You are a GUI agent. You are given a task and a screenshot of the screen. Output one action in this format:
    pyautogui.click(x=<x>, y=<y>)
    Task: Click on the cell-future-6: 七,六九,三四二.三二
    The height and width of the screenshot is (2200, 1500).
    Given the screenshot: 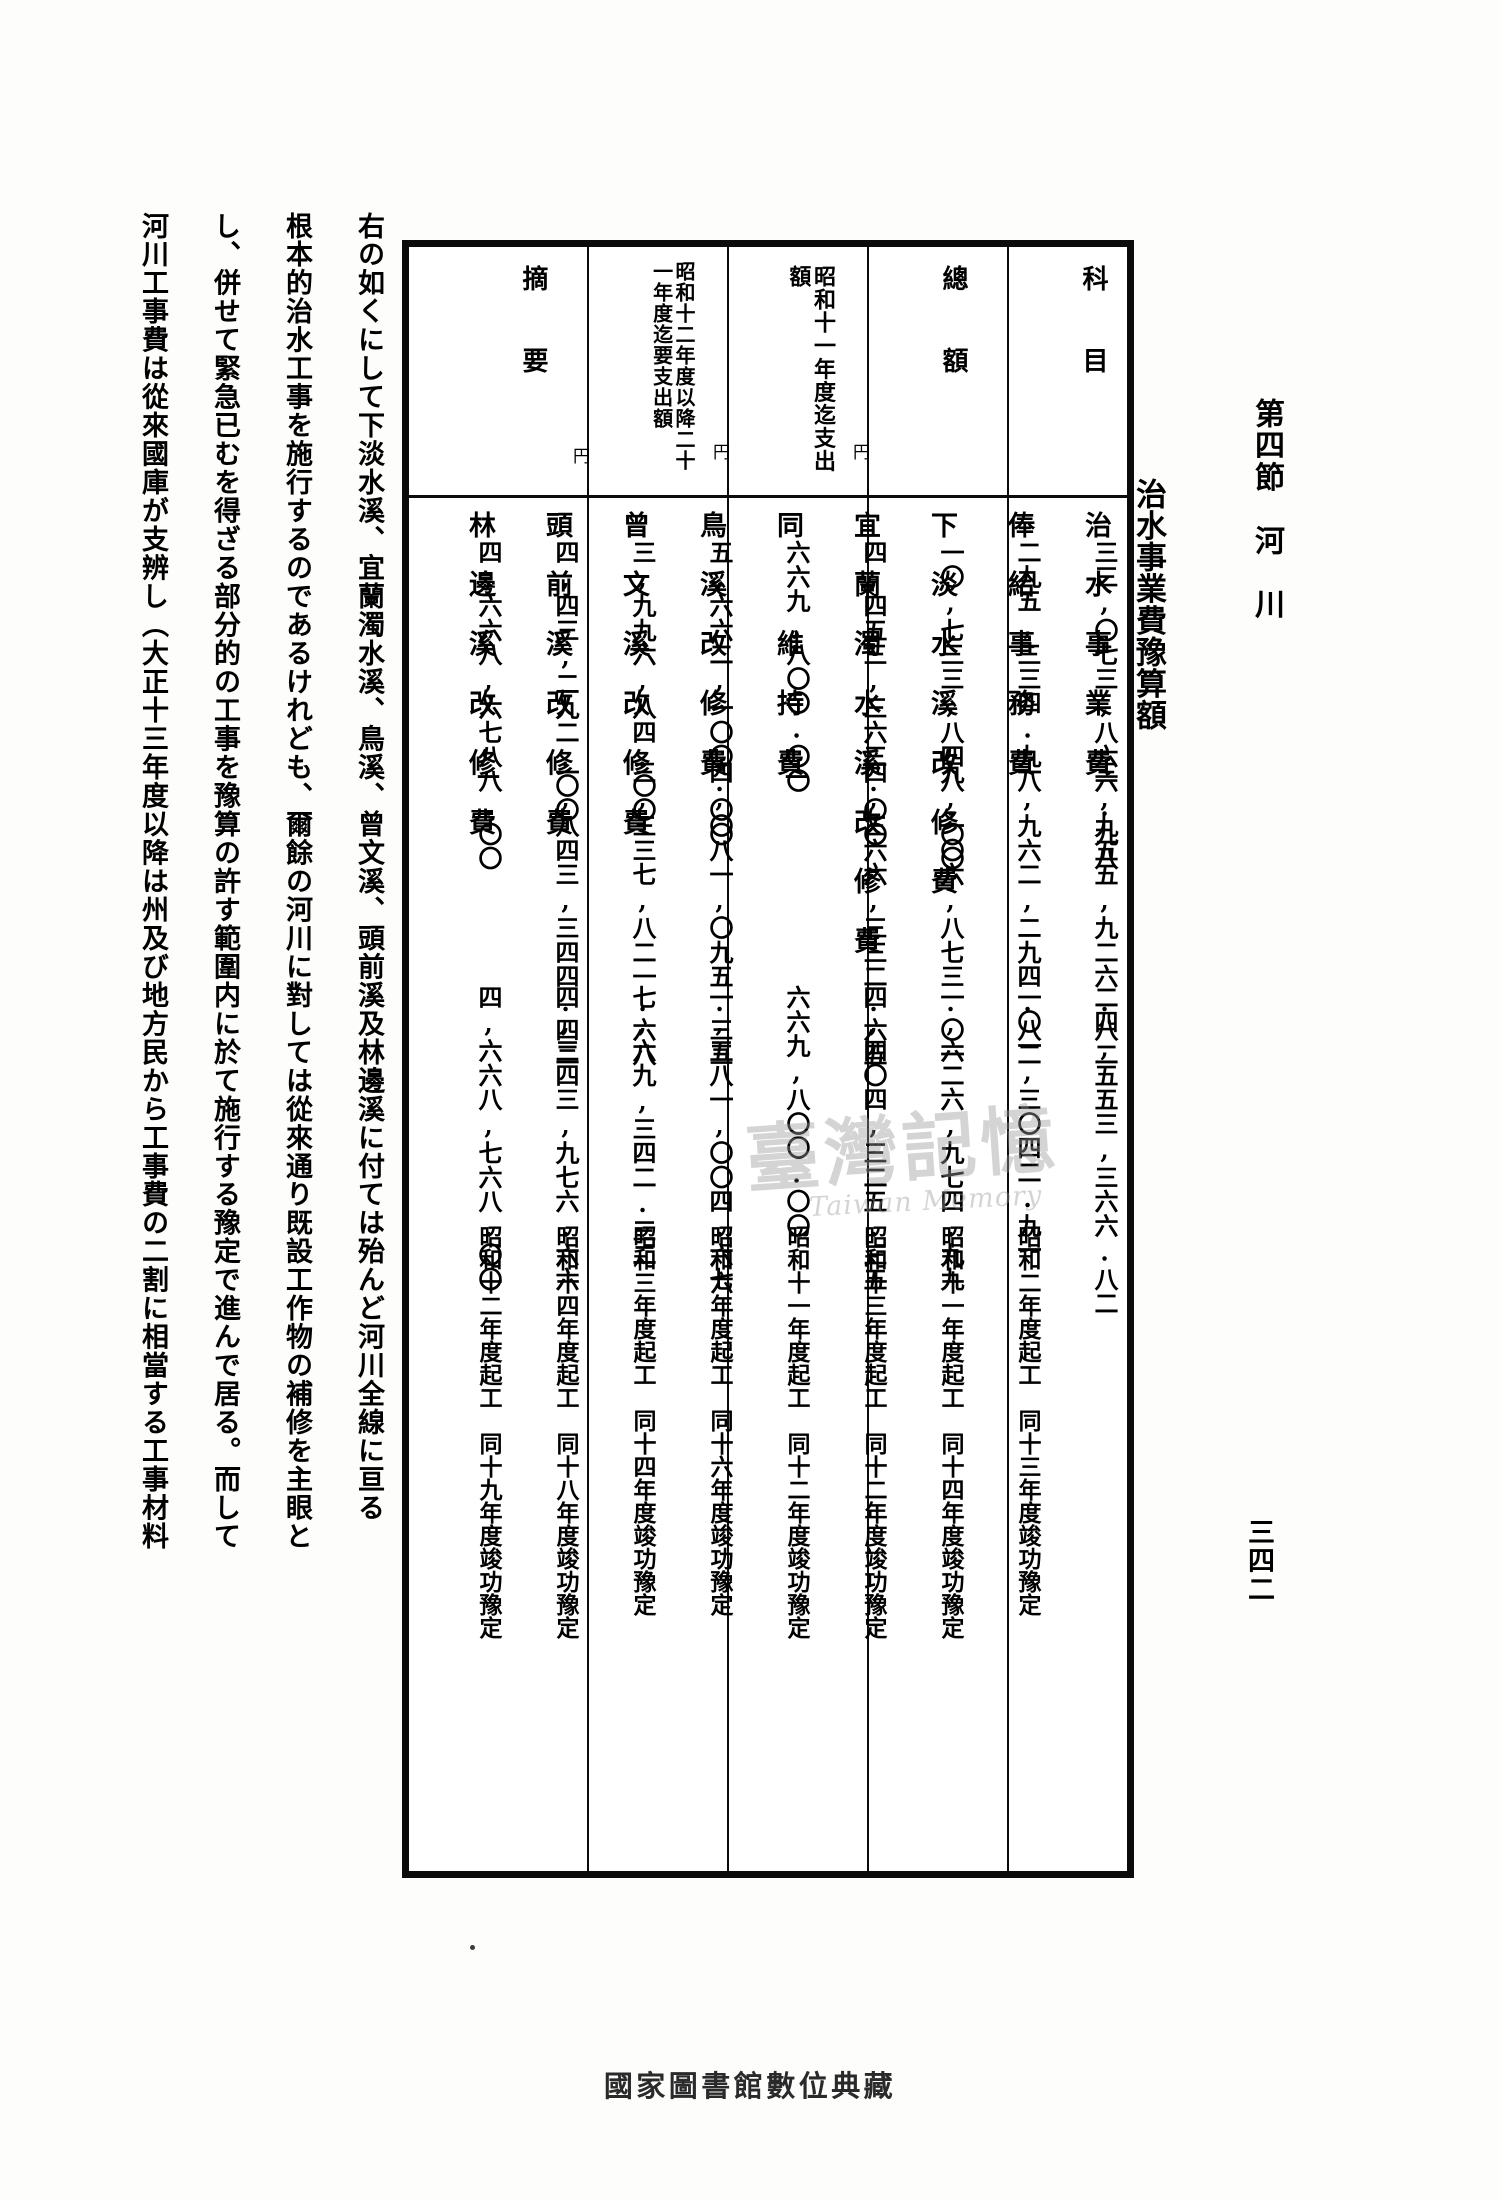 What is the action you would take?
    pyautogui.click(x=642, y=1126)
    